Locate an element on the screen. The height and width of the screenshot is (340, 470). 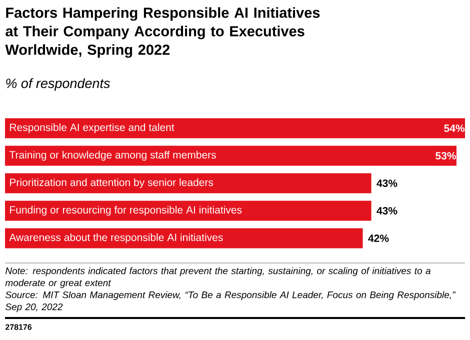
source-note: Source: MIT Sloan Management Review, “To Be a Responsible AI Leader, Focus on Being Responsible,” Sep 20, 2022 is located at coordinates (230, 301).